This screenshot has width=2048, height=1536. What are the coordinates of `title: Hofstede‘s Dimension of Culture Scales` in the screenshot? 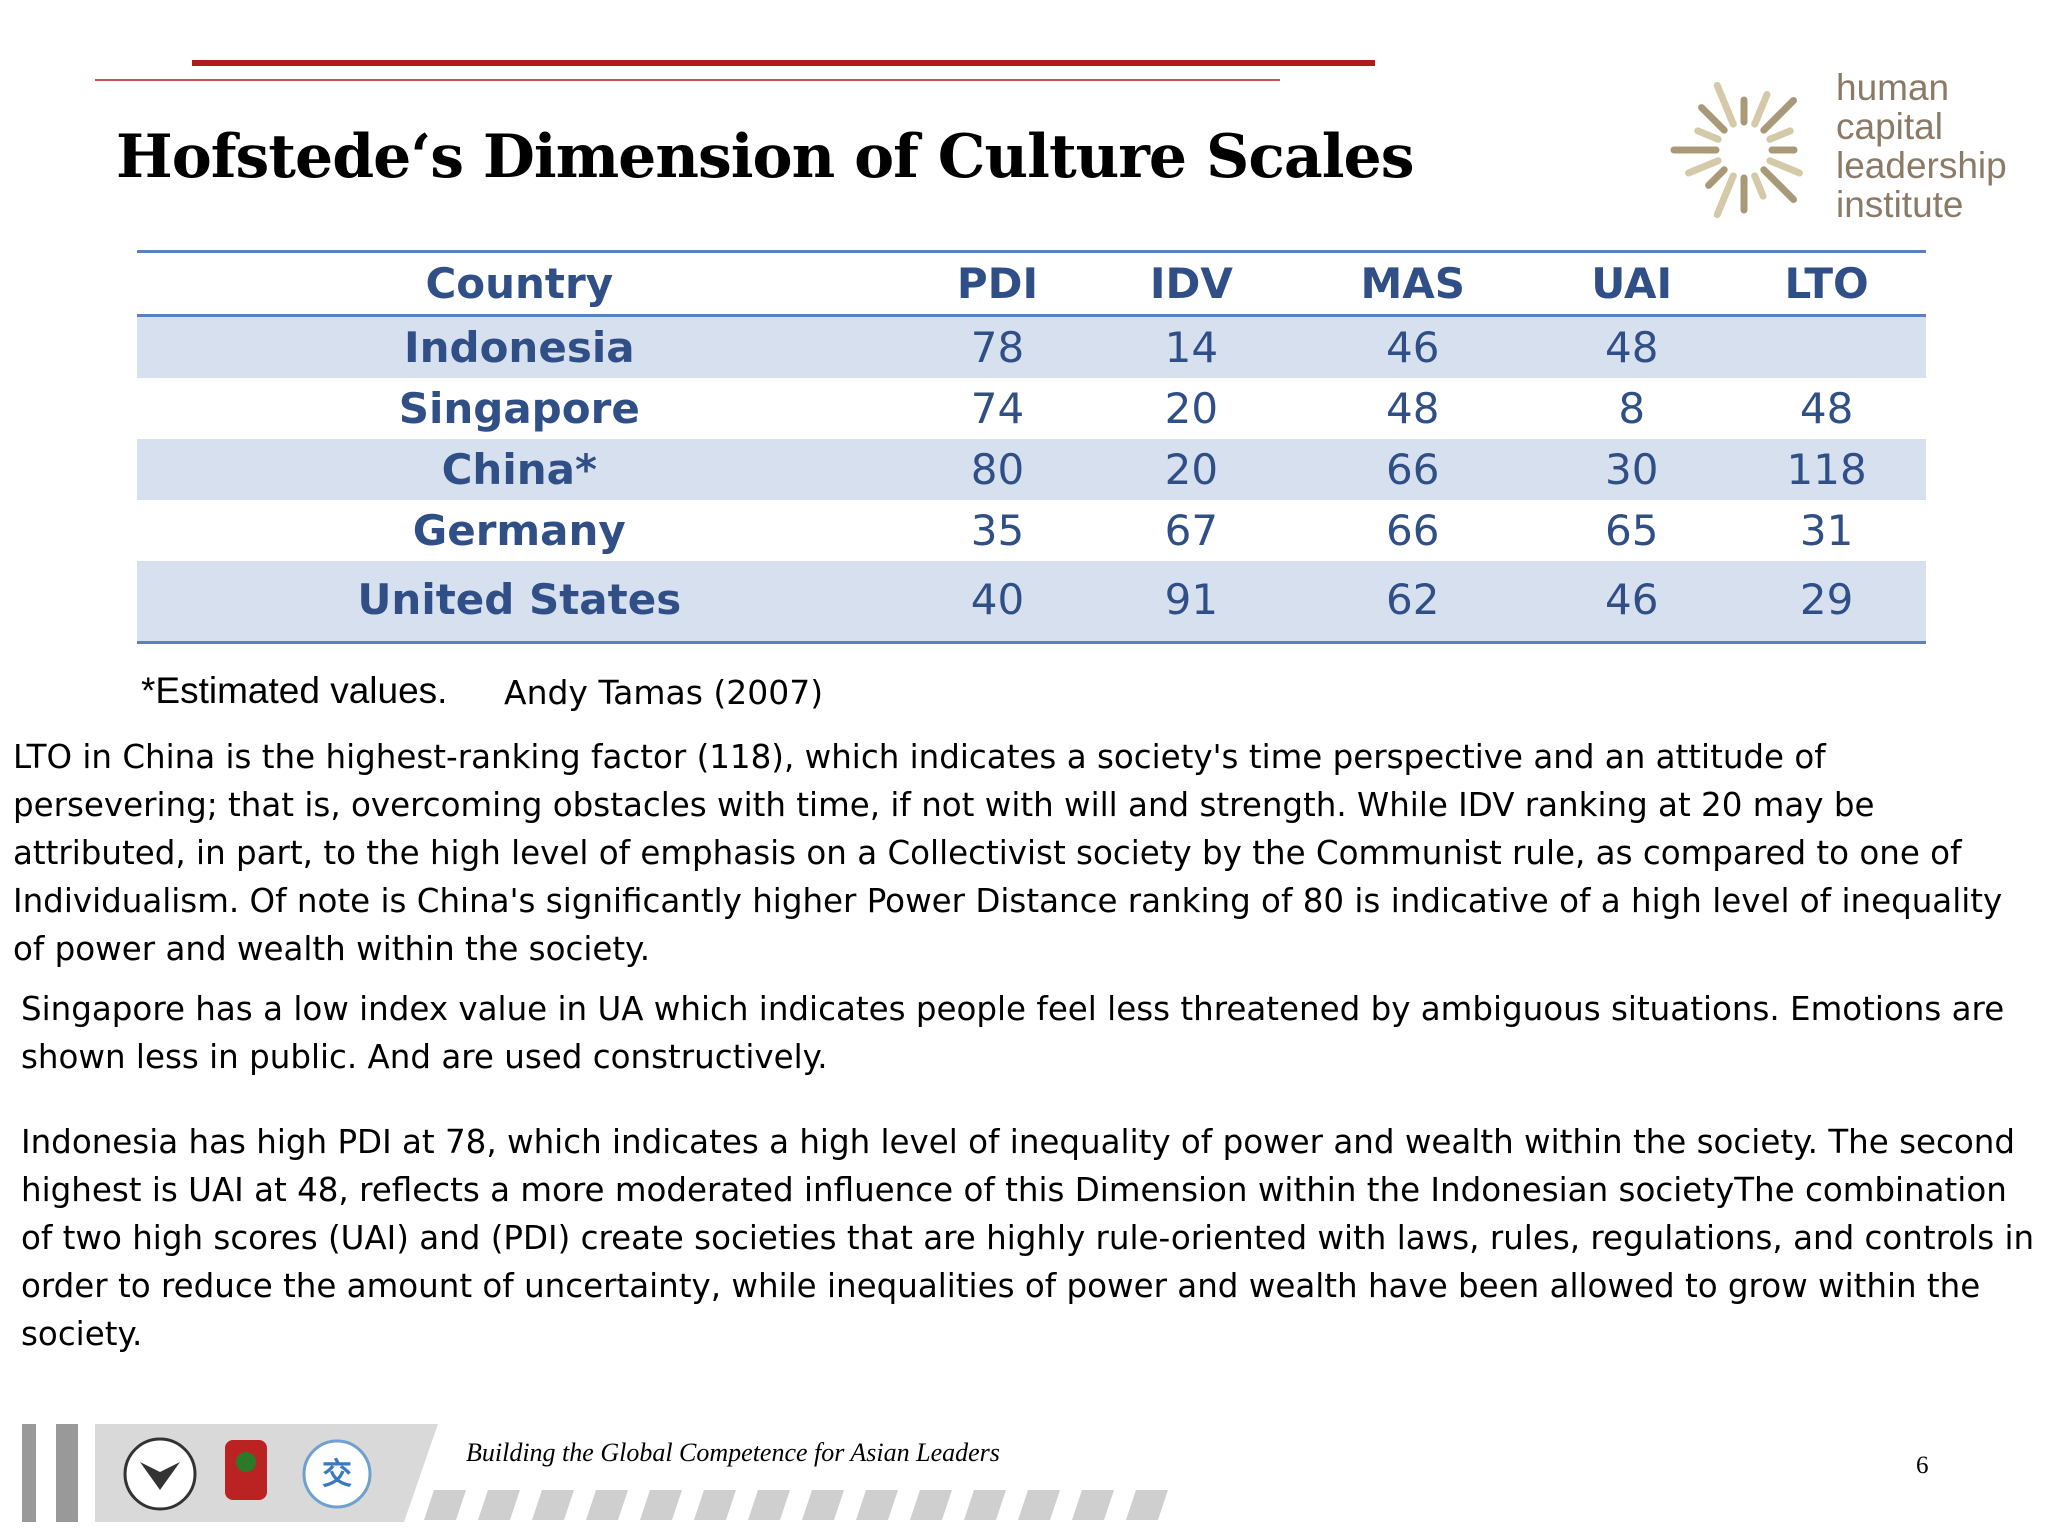 It's located at (765, 157).